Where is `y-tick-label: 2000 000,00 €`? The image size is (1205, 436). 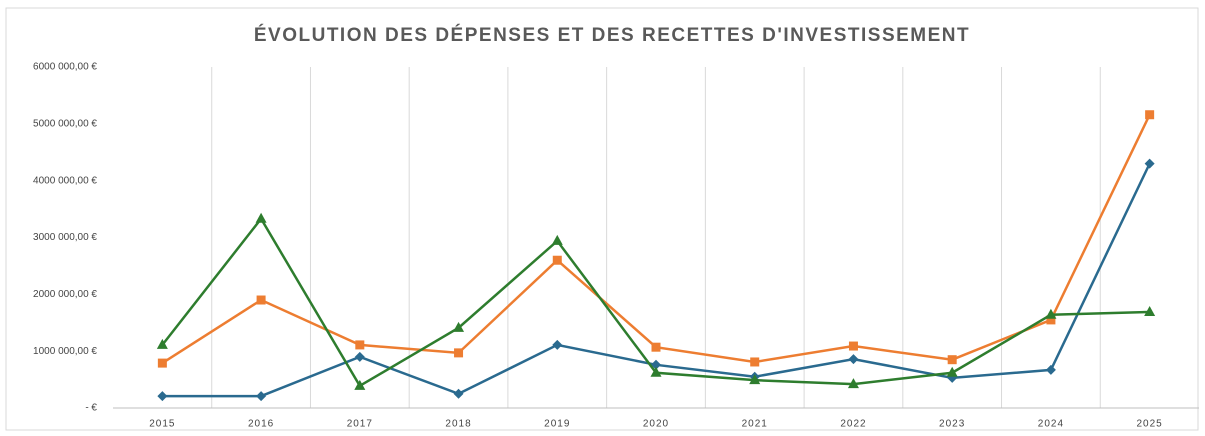
y-tick-label: 2000 000,00 € is located at coordinates (65, 294).